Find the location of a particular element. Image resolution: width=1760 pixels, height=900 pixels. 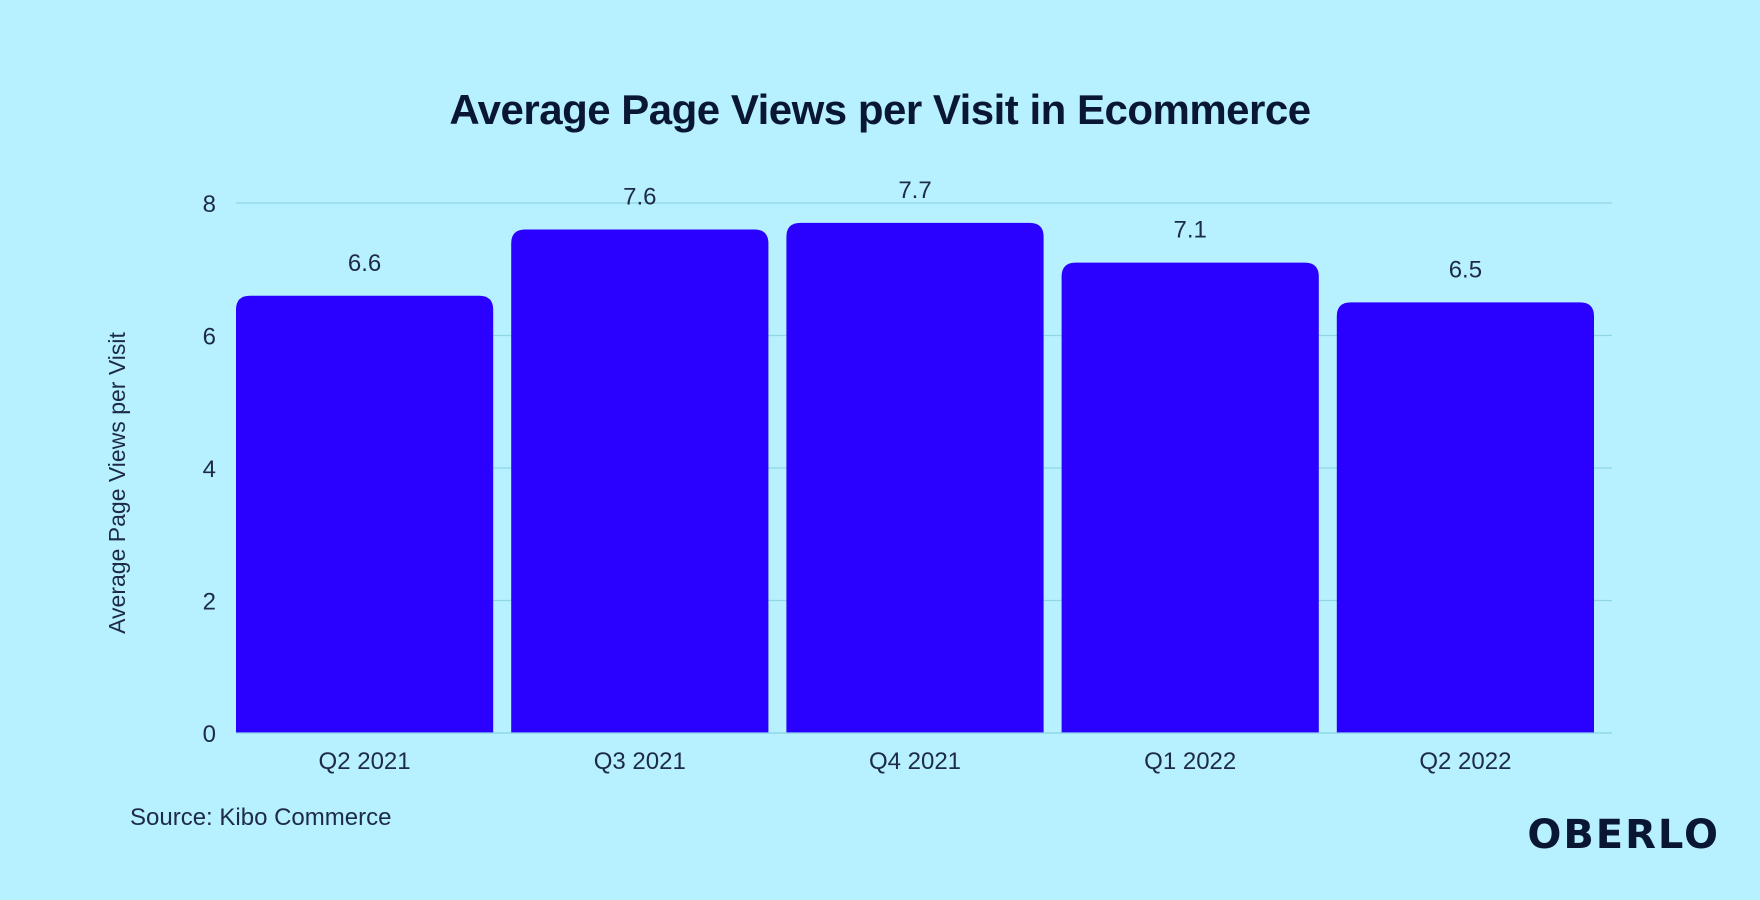

y-tick-label: 8 is located at coordinates (209, 204).